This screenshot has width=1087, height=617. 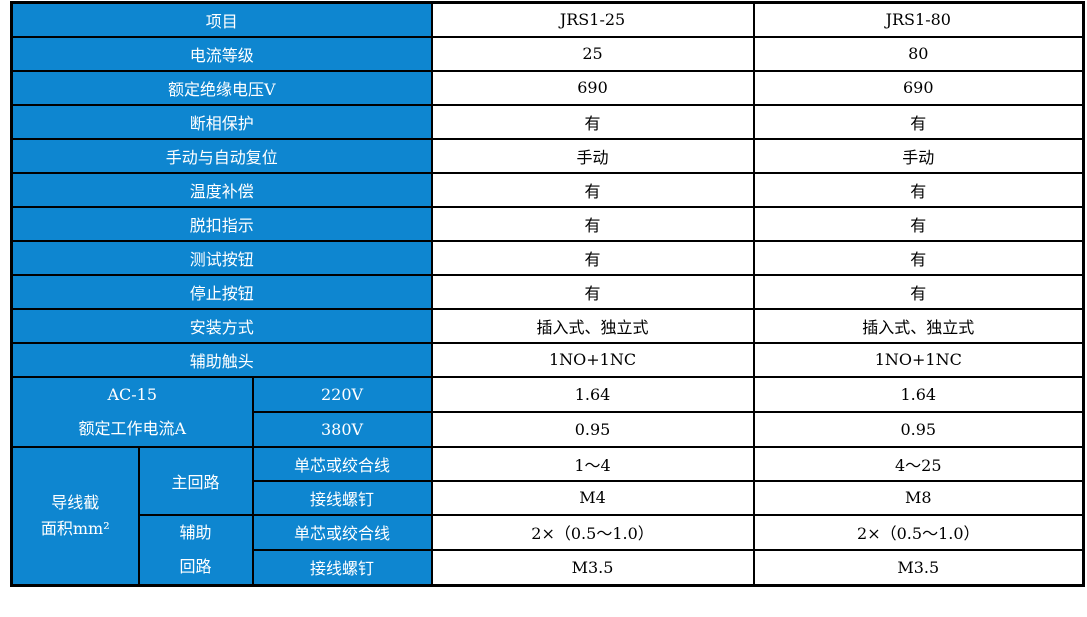 I want to click on table-row: 停止按钮 有 有, so click(x=547, y=291).